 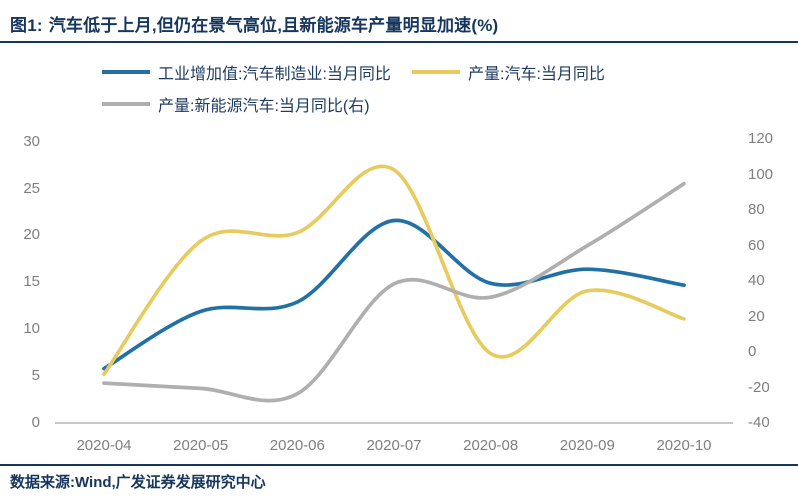 I want to click on right-axis-tick: 120, so click(x=761, y=139).